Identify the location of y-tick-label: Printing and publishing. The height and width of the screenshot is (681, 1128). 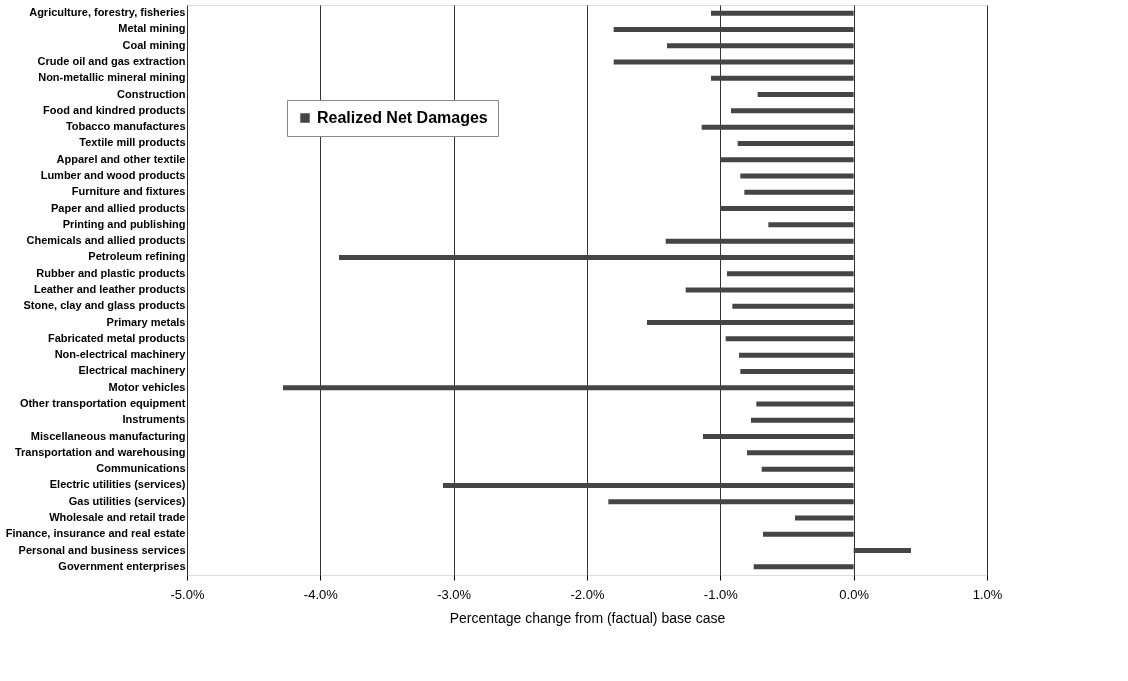
(124, 223).